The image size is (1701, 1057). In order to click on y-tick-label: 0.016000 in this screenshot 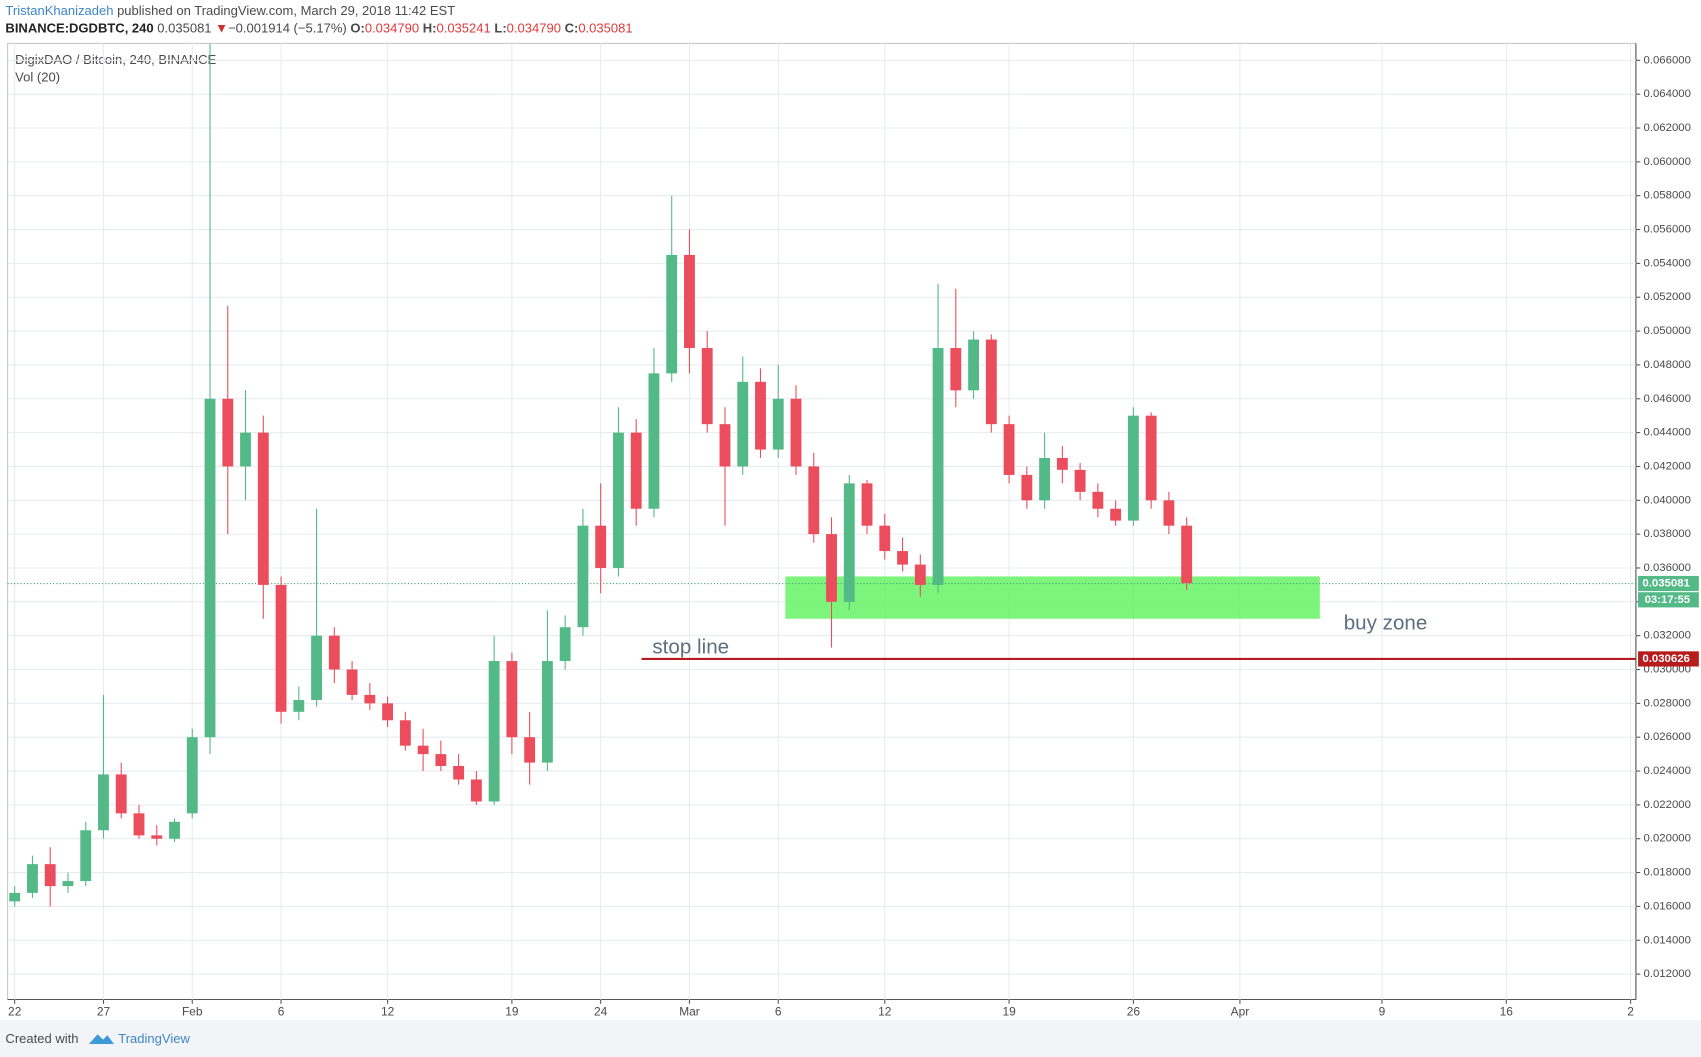, I will do `click(1667, 906)`.